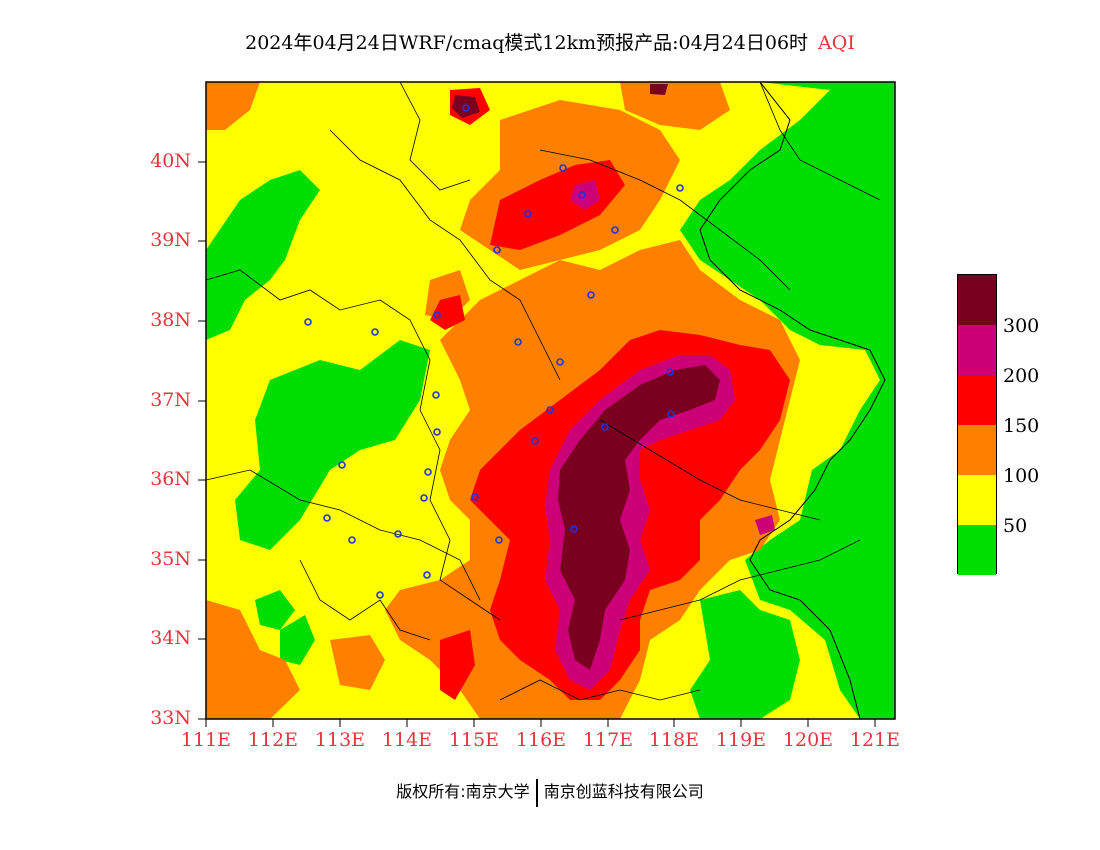 Image resolution: width=1100 pixels, height=850 pixels. I want to click on lat-label: 40N, so click(170, 161).